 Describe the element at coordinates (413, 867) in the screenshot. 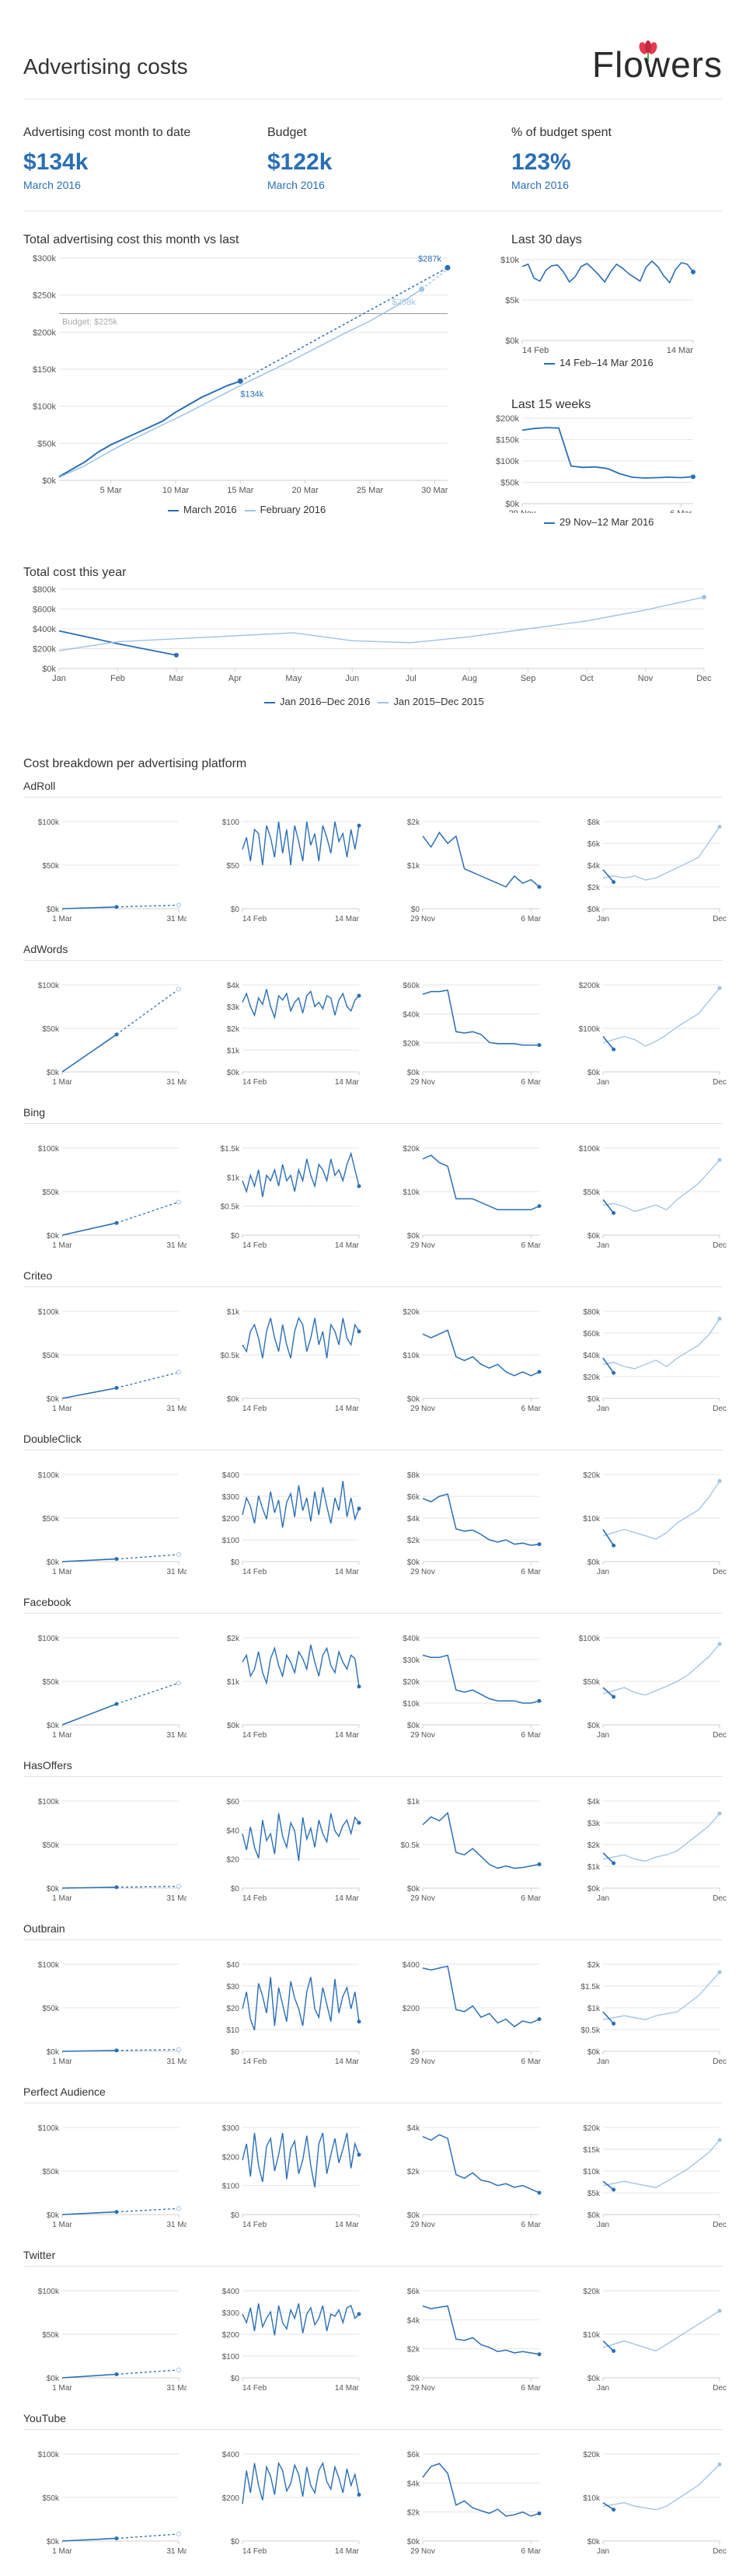

I see `y-tick-label: $1k` at that location.